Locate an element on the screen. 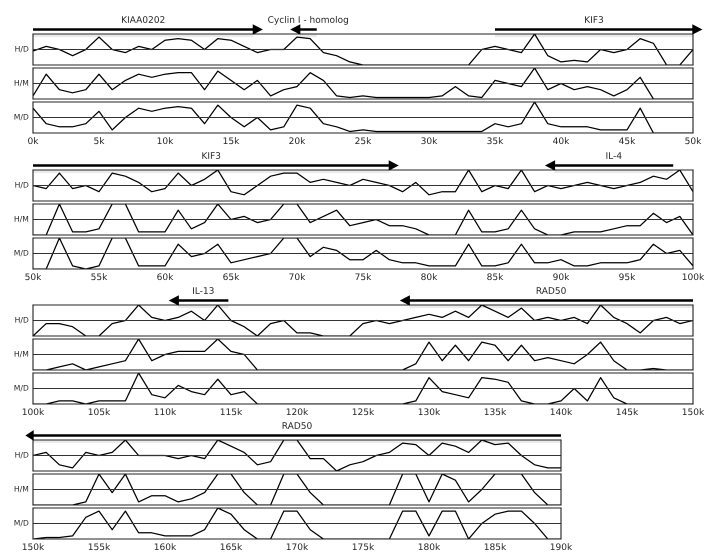  x-tick-label: 30k is located at coordinates (429, 140).